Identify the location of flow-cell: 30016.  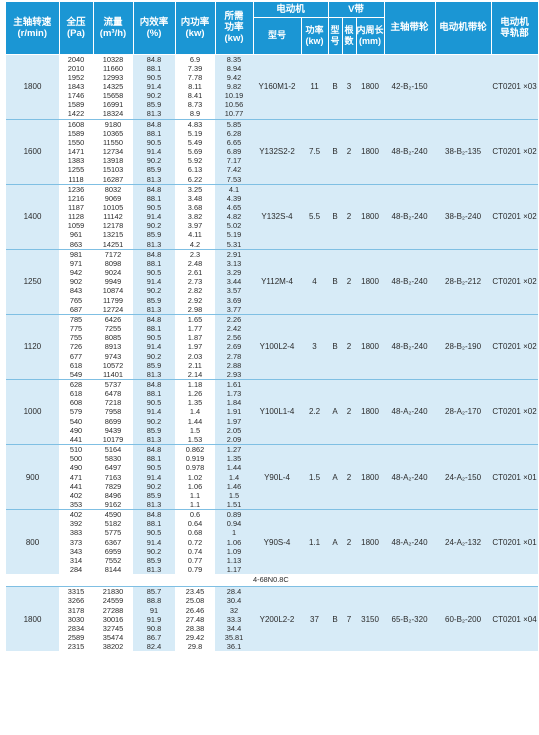
(113, 619).